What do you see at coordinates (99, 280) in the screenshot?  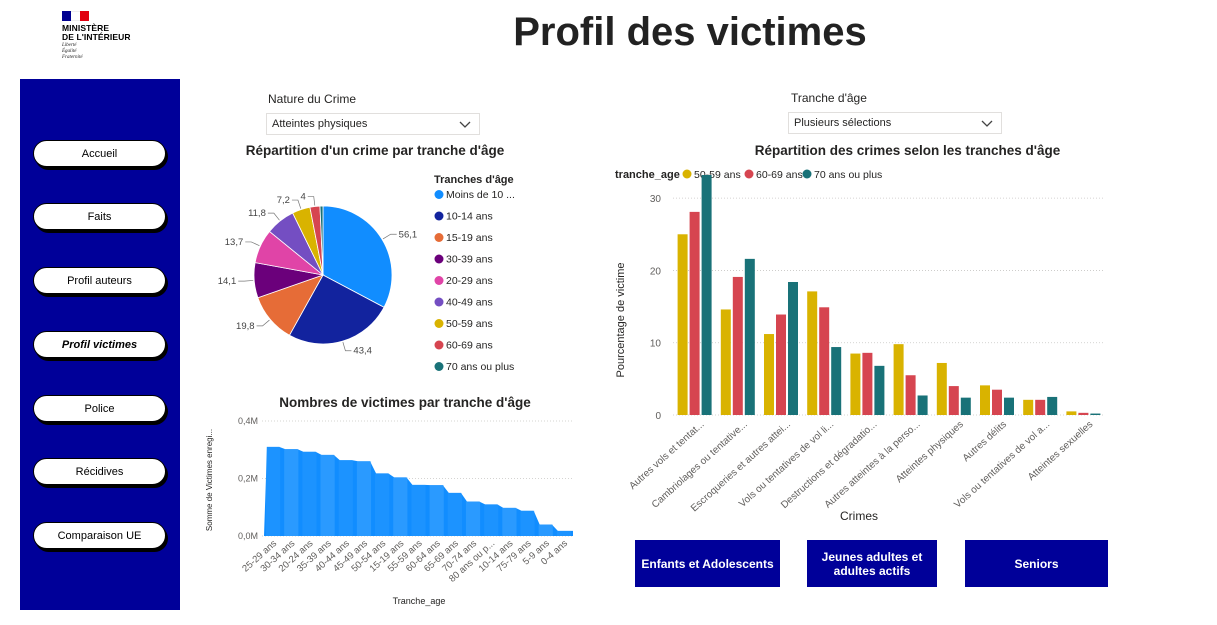 I see `nav-profil-auteurs-button: Profil auteurs` at bounding box center [99, 280].